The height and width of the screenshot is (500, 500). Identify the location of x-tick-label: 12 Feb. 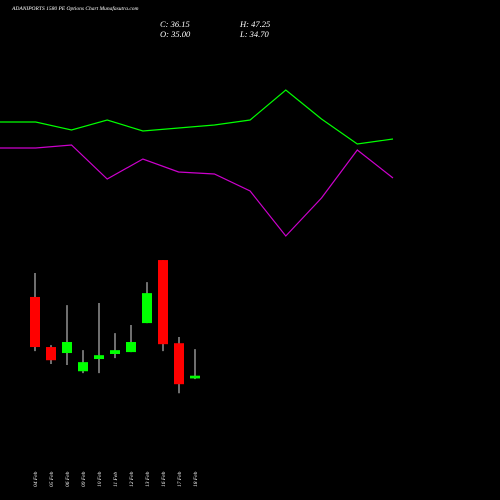
(132, 479).